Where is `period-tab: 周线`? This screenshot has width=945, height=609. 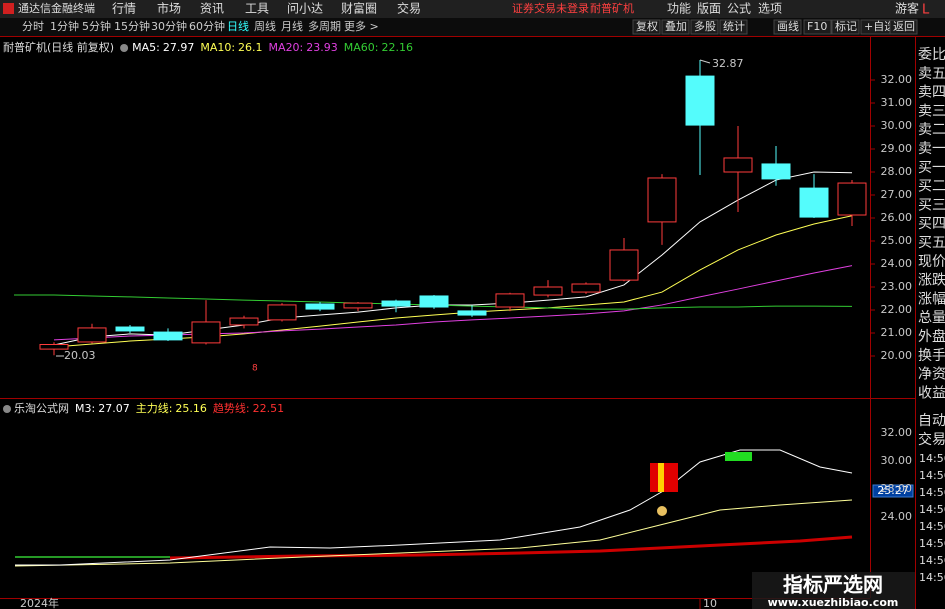
period-tab: 周线 is located at coordinates (265, 26).